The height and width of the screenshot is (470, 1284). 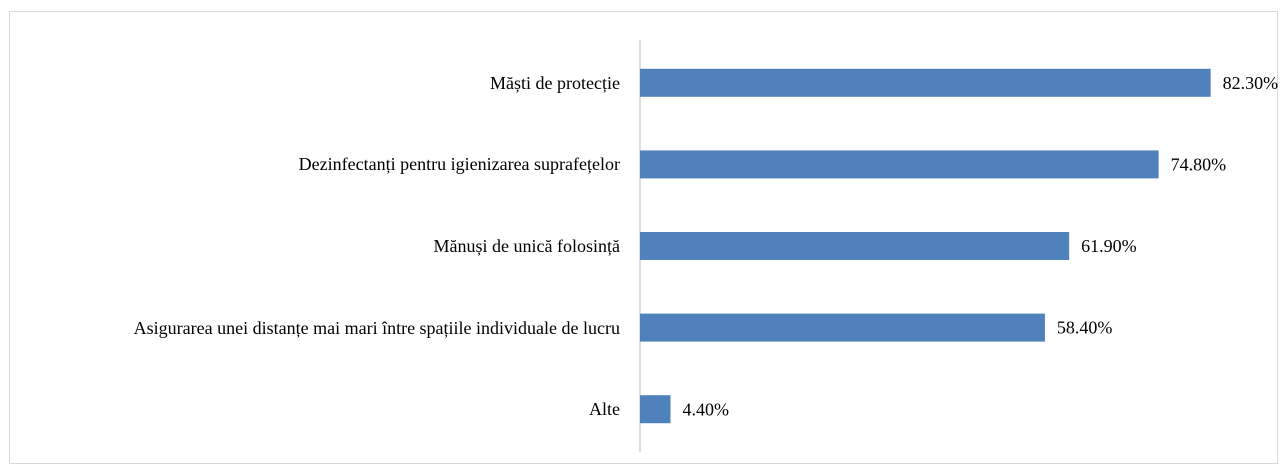 I want to click on value-label: 4.40%, so click(x=706, y=409).